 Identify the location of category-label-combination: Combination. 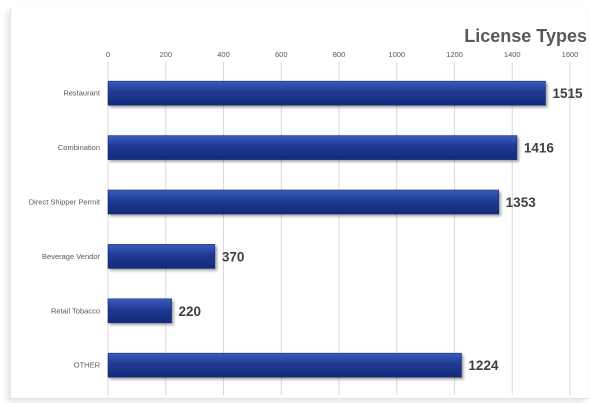
(79, 147).